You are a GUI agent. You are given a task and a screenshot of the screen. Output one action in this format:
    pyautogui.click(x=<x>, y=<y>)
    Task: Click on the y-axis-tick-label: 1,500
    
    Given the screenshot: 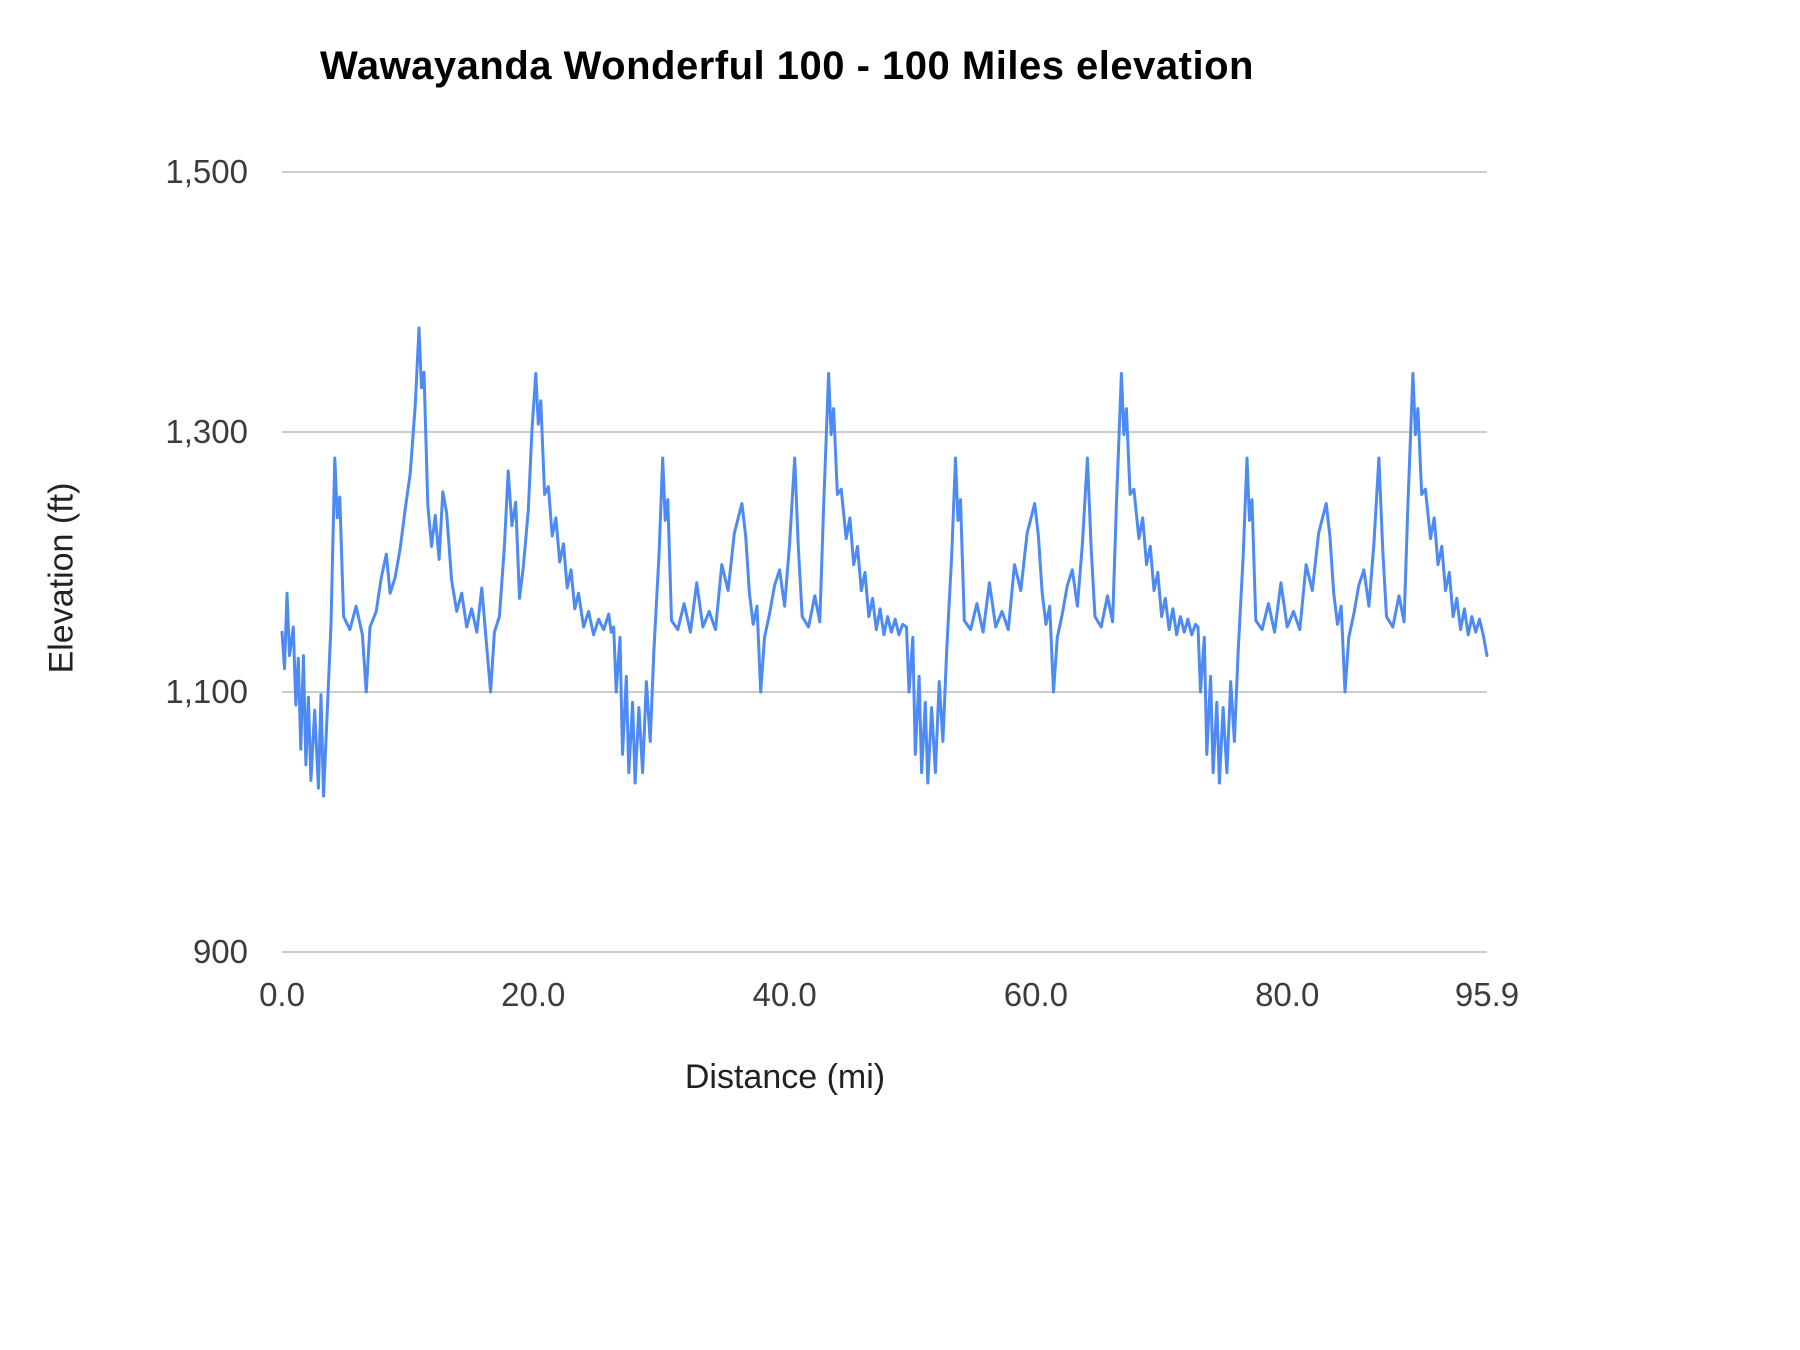 What is the action you would take?
    pyautogui.click(x=206, y=171)
    